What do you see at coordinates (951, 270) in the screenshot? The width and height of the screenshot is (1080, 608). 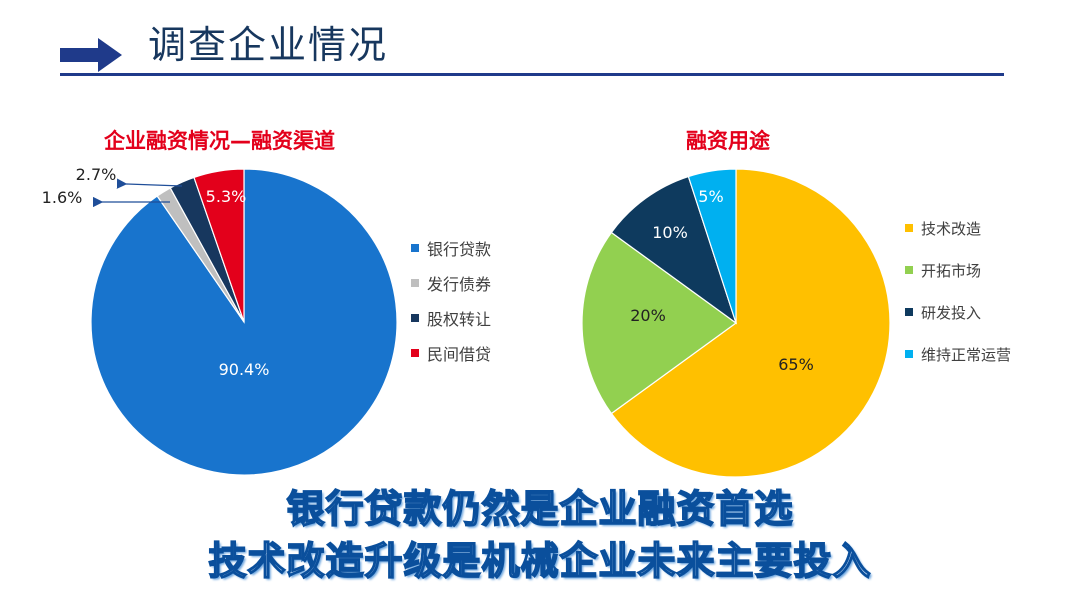 I see `legend-label: 开拓市场` at bounding box center [951, 270].